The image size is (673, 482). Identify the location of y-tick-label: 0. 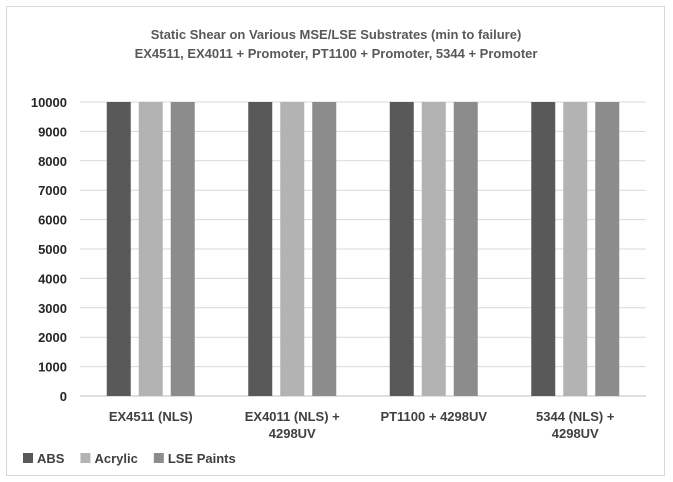
(63, 396).